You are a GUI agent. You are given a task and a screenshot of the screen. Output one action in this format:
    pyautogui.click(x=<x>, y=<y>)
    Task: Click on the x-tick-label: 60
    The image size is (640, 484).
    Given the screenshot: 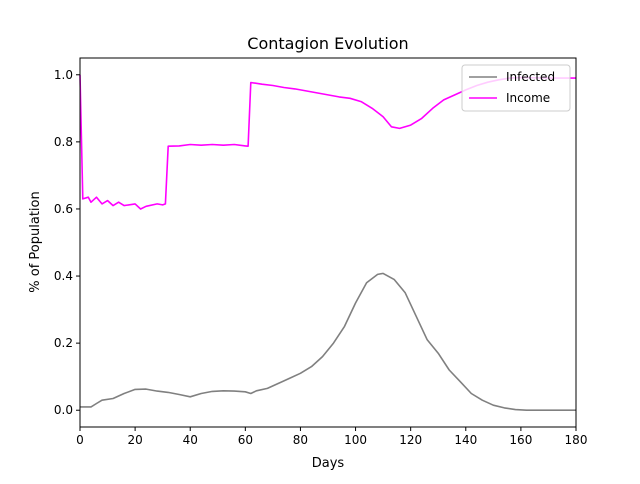 What is the action you would take?
    pyautogui.click(x=245, y=440)
    